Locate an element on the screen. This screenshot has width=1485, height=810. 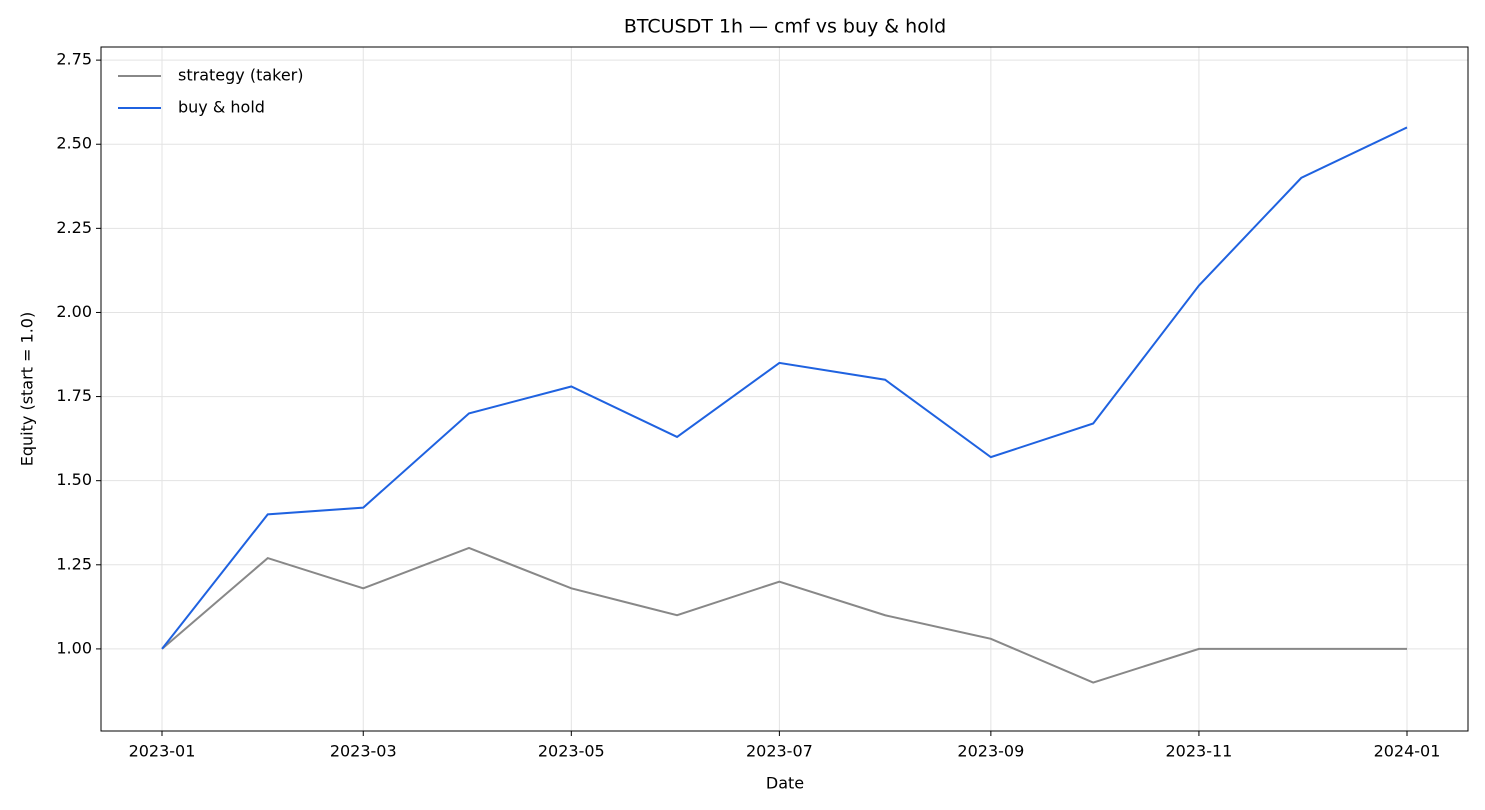
x-tick-label: 2023-01 is located at coordinates (162, 751).